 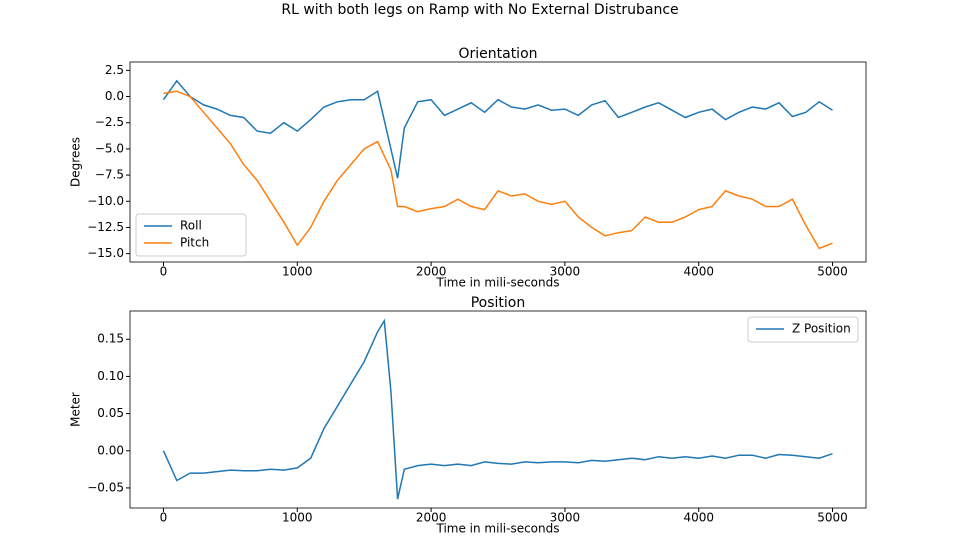 I want to click on y-tick-label: 0.15, so click(x=110, y=339).